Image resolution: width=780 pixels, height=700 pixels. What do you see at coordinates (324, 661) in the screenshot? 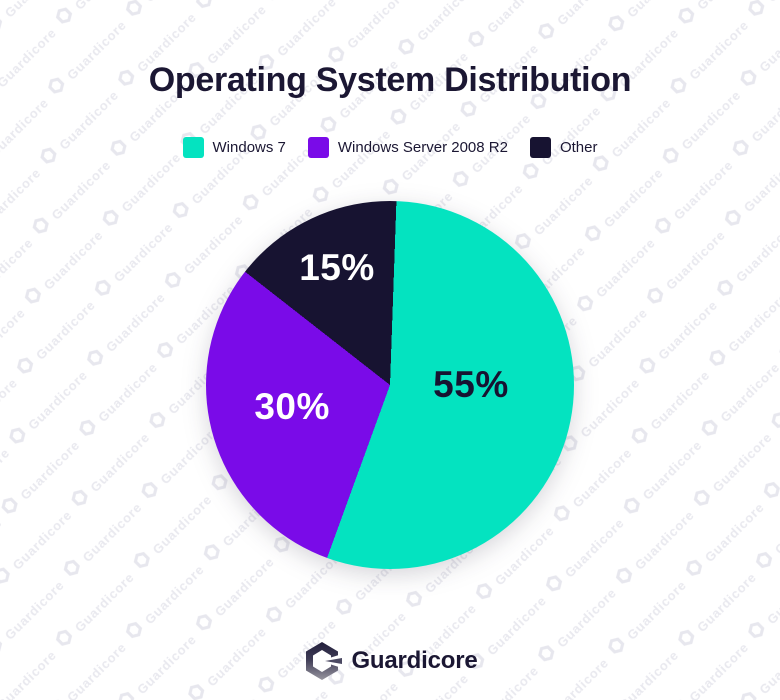
I see `guardicore-logo-icon` at bounding box center [324, 661].